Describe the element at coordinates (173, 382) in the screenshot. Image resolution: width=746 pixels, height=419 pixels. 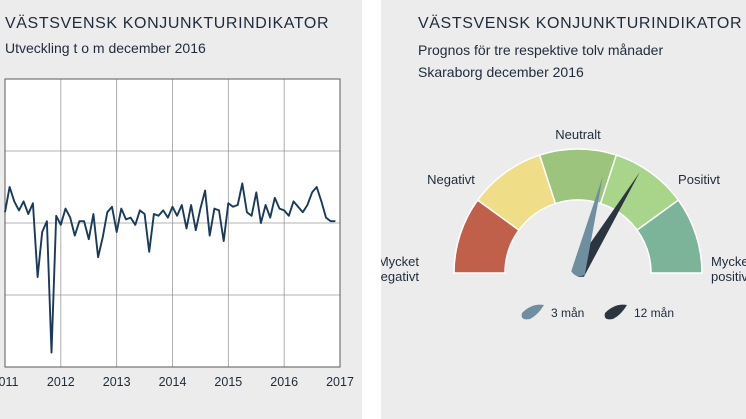
I see `x-tick-label: 2014` at that location.